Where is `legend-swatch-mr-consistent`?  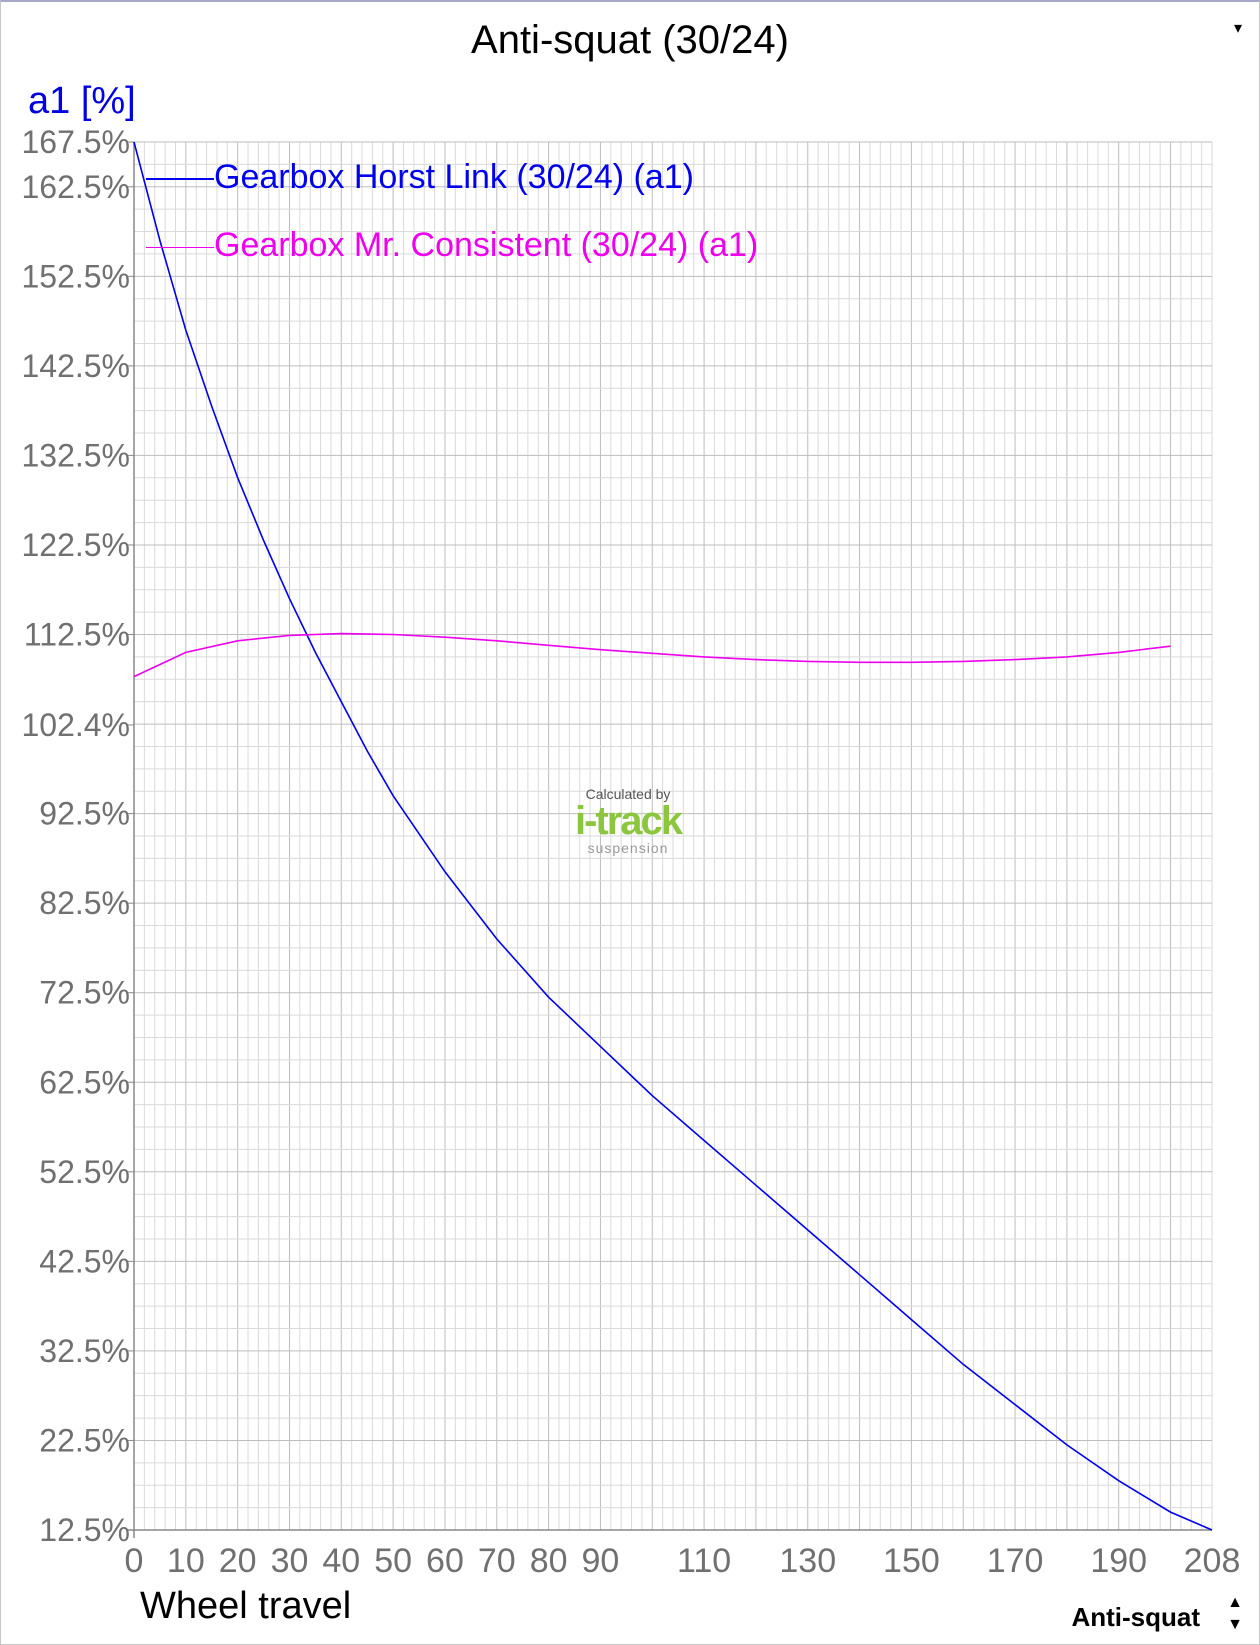 legend-swatch-mr-consistent is located at coordinates (180, 247).